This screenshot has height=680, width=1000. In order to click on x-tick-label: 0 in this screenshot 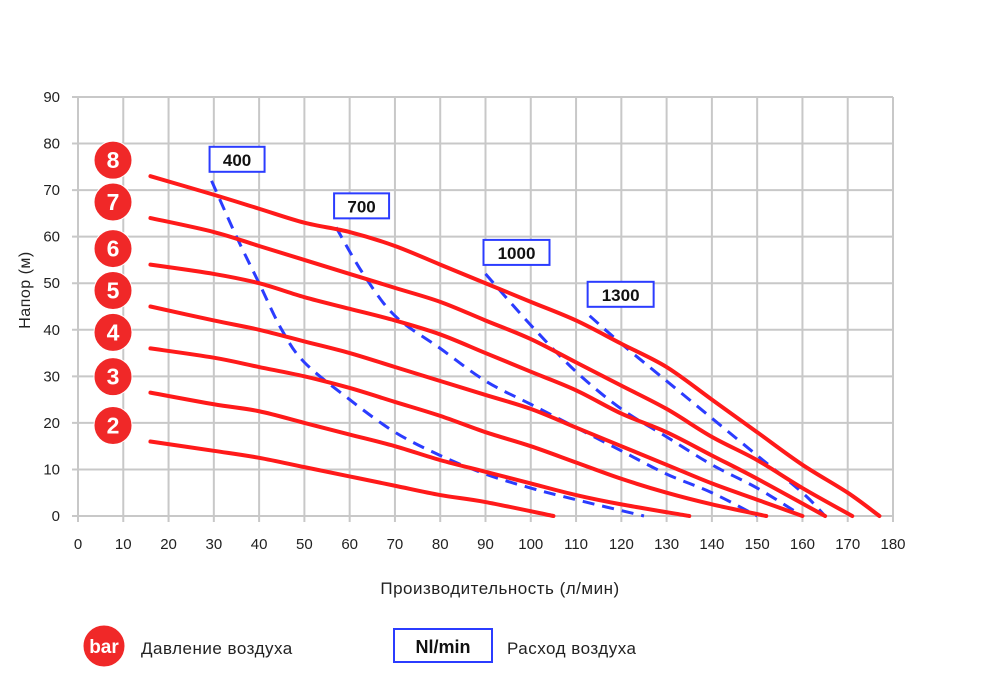, I will do `click(78, 544)`.